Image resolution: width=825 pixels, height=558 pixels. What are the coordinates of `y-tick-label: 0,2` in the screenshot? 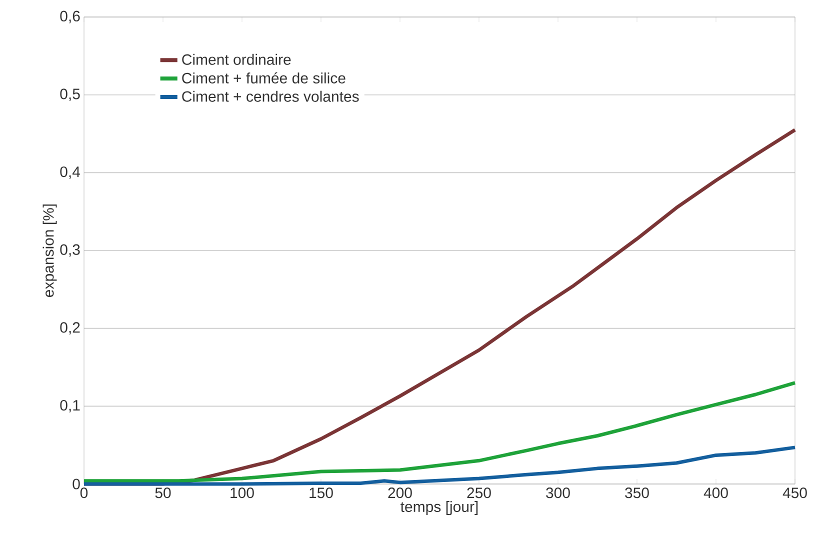 It's located at (70, 328).